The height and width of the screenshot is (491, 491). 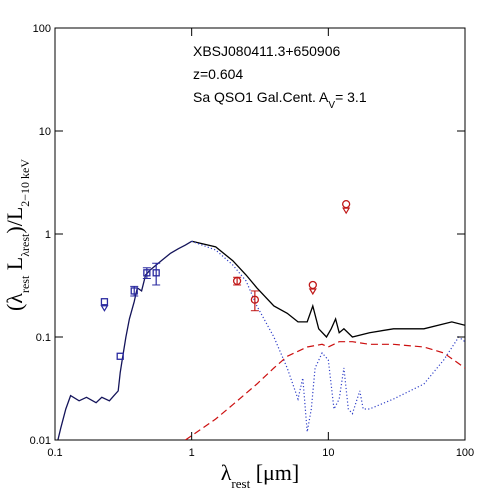 I want to click on label-part: = 3.1, so click(x=351, y=97).